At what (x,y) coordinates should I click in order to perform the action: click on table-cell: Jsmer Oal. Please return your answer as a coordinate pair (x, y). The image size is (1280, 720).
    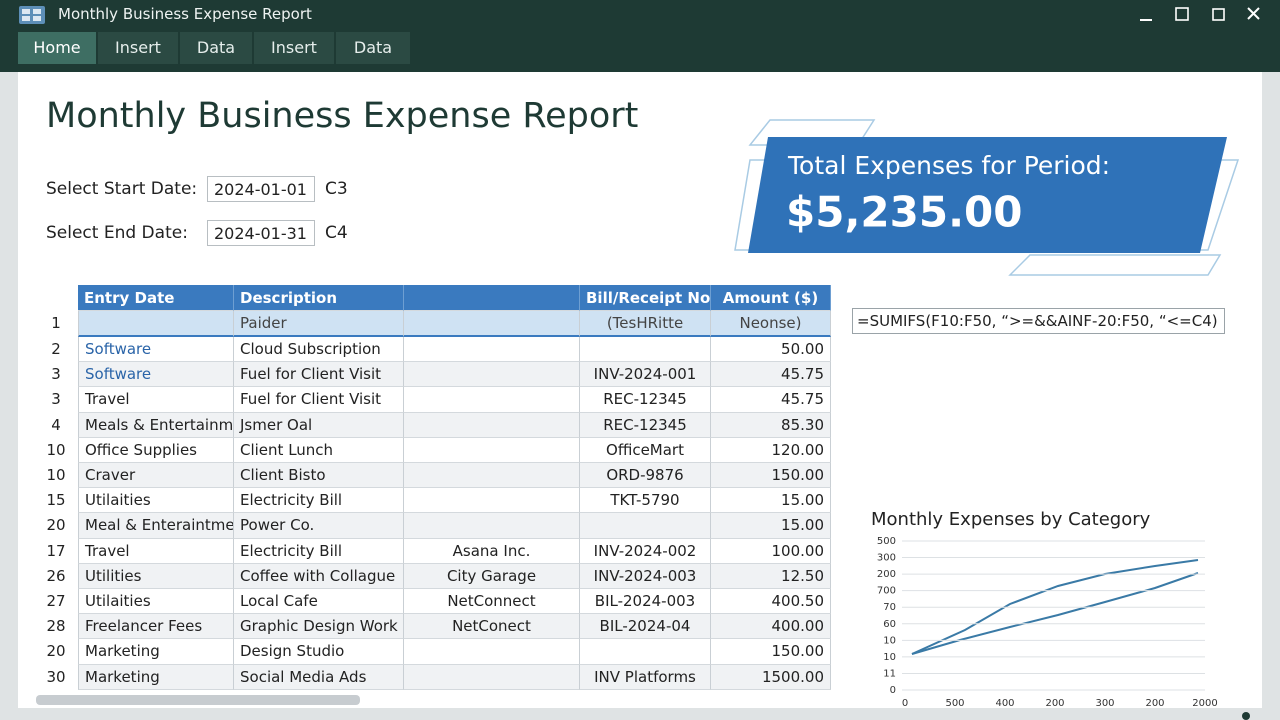
    Looking at the image, I should click on (319, 425).